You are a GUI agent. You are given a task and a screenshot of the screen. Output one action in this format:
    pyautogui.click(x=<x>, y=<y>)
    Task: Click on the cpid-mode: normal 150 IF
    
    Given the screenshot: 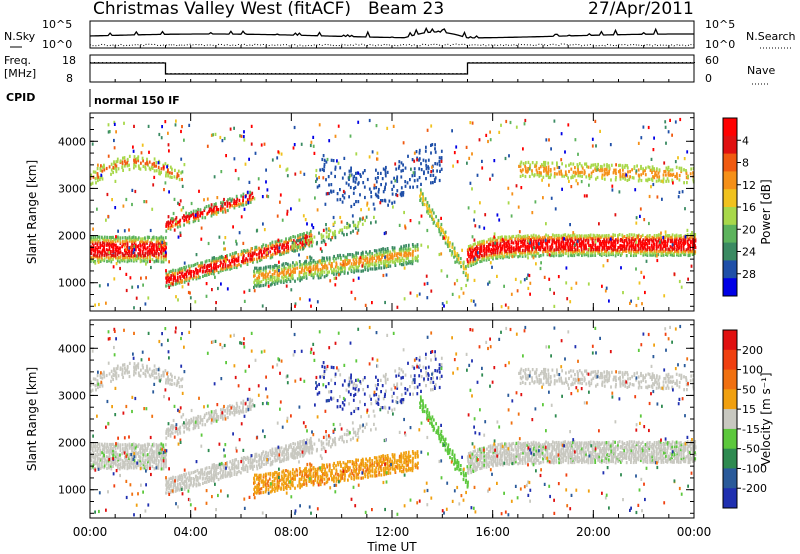 What is the action you would take?
    pyautogui.click(x=137, y=100)
    